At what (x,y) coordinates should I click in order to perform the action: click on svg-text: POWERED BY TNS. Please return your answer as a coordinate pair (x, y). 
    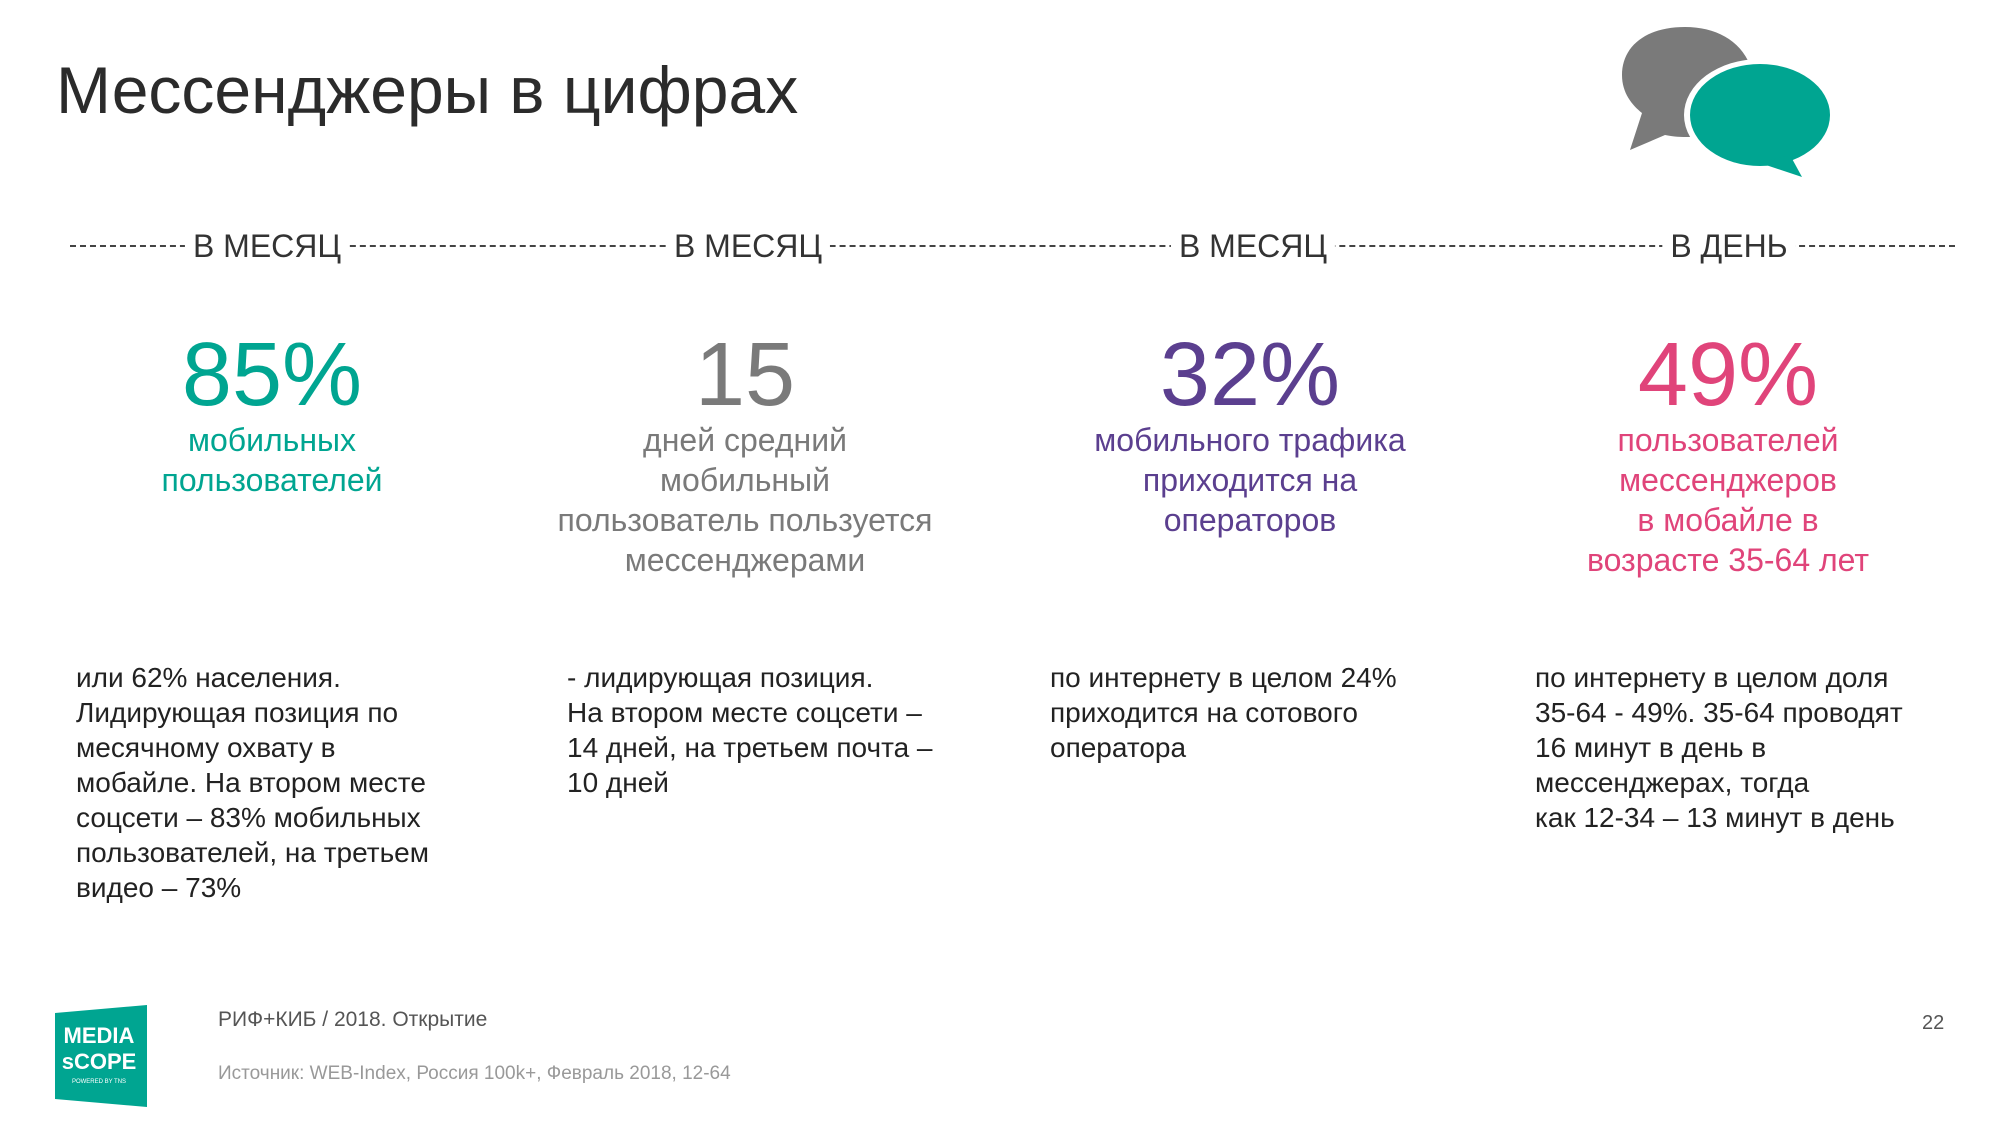
    Looking at the image, I should click on (99, 1082).